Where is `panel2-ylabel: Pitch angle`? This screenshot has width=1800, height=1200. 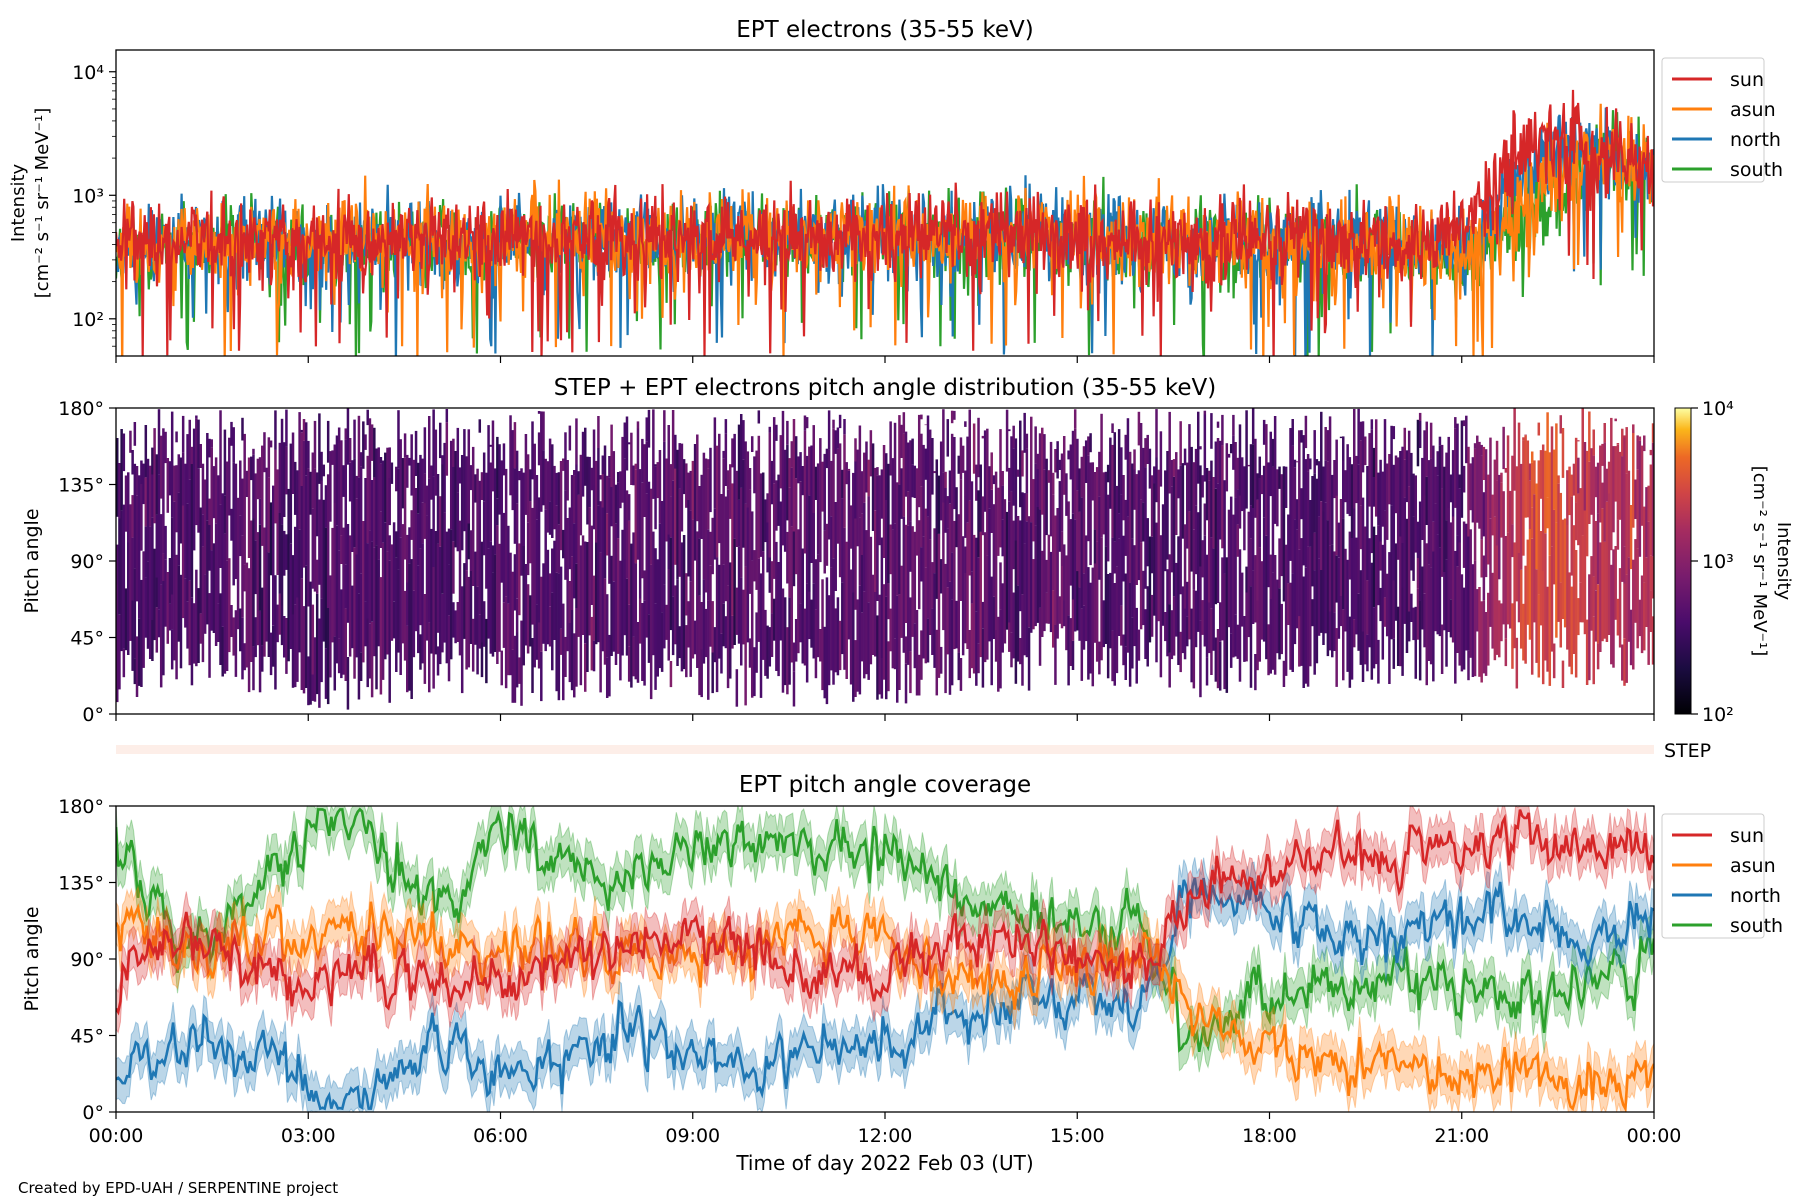
panel2-ylabel: Pitch angle is located at coordinates (32, 560).